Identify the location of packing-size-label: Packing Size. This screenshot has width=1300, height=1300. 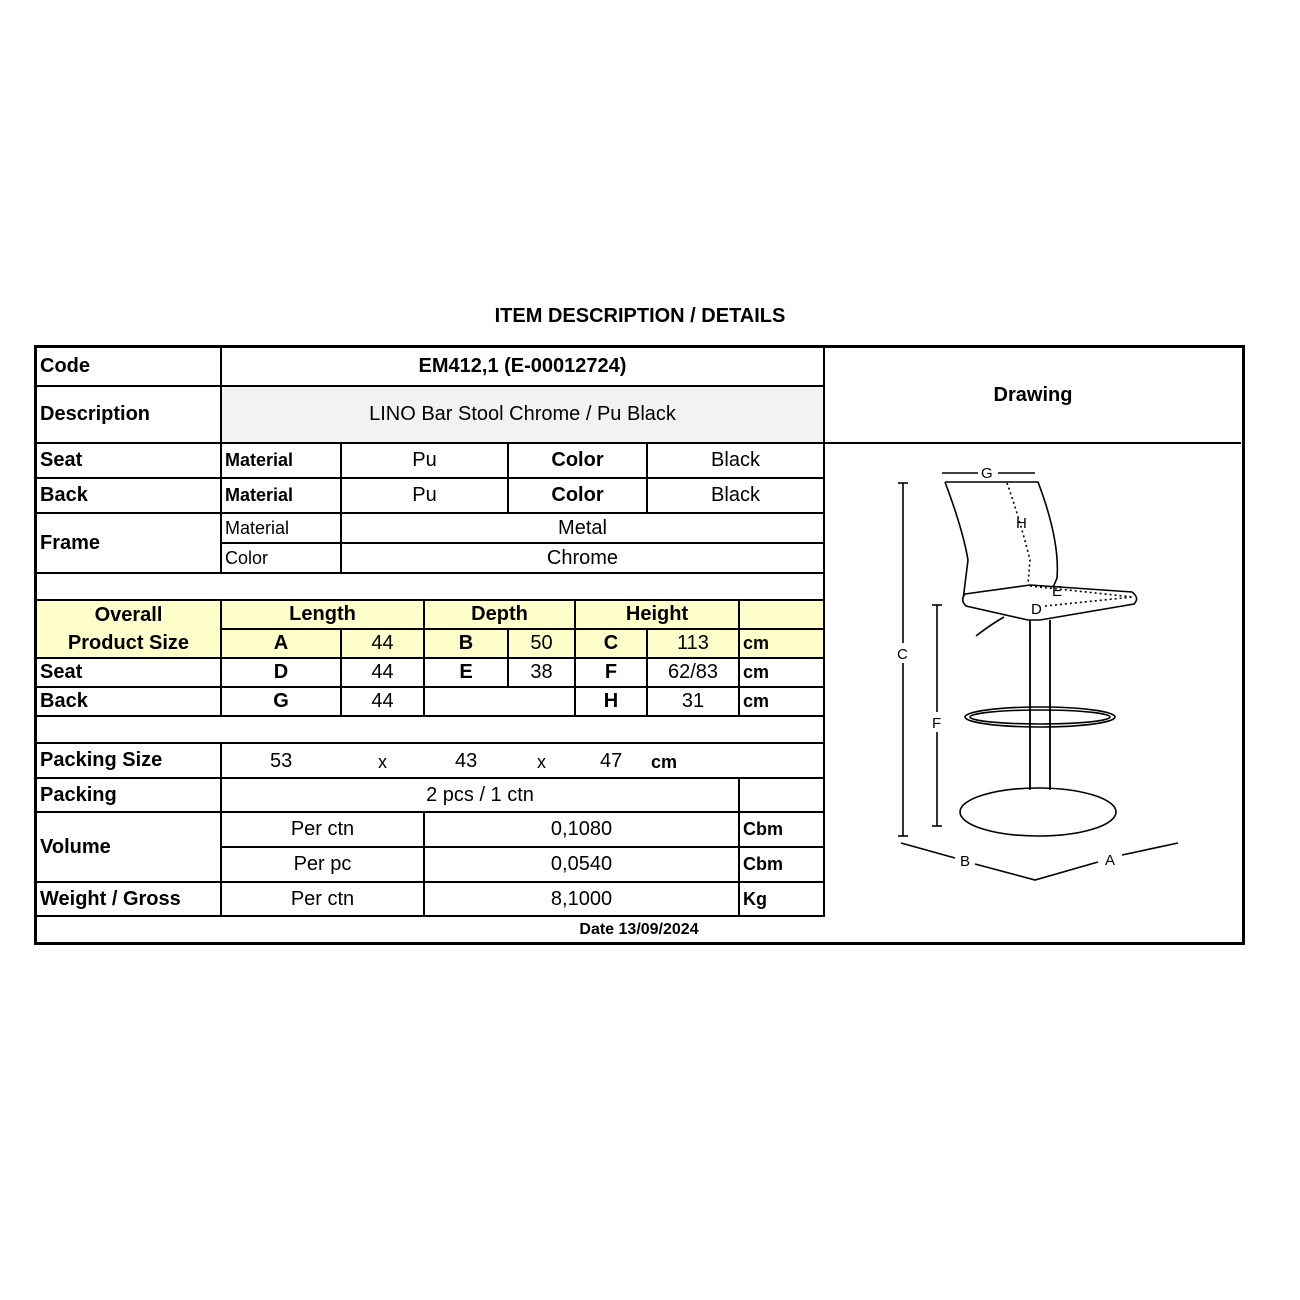
(129, 761).